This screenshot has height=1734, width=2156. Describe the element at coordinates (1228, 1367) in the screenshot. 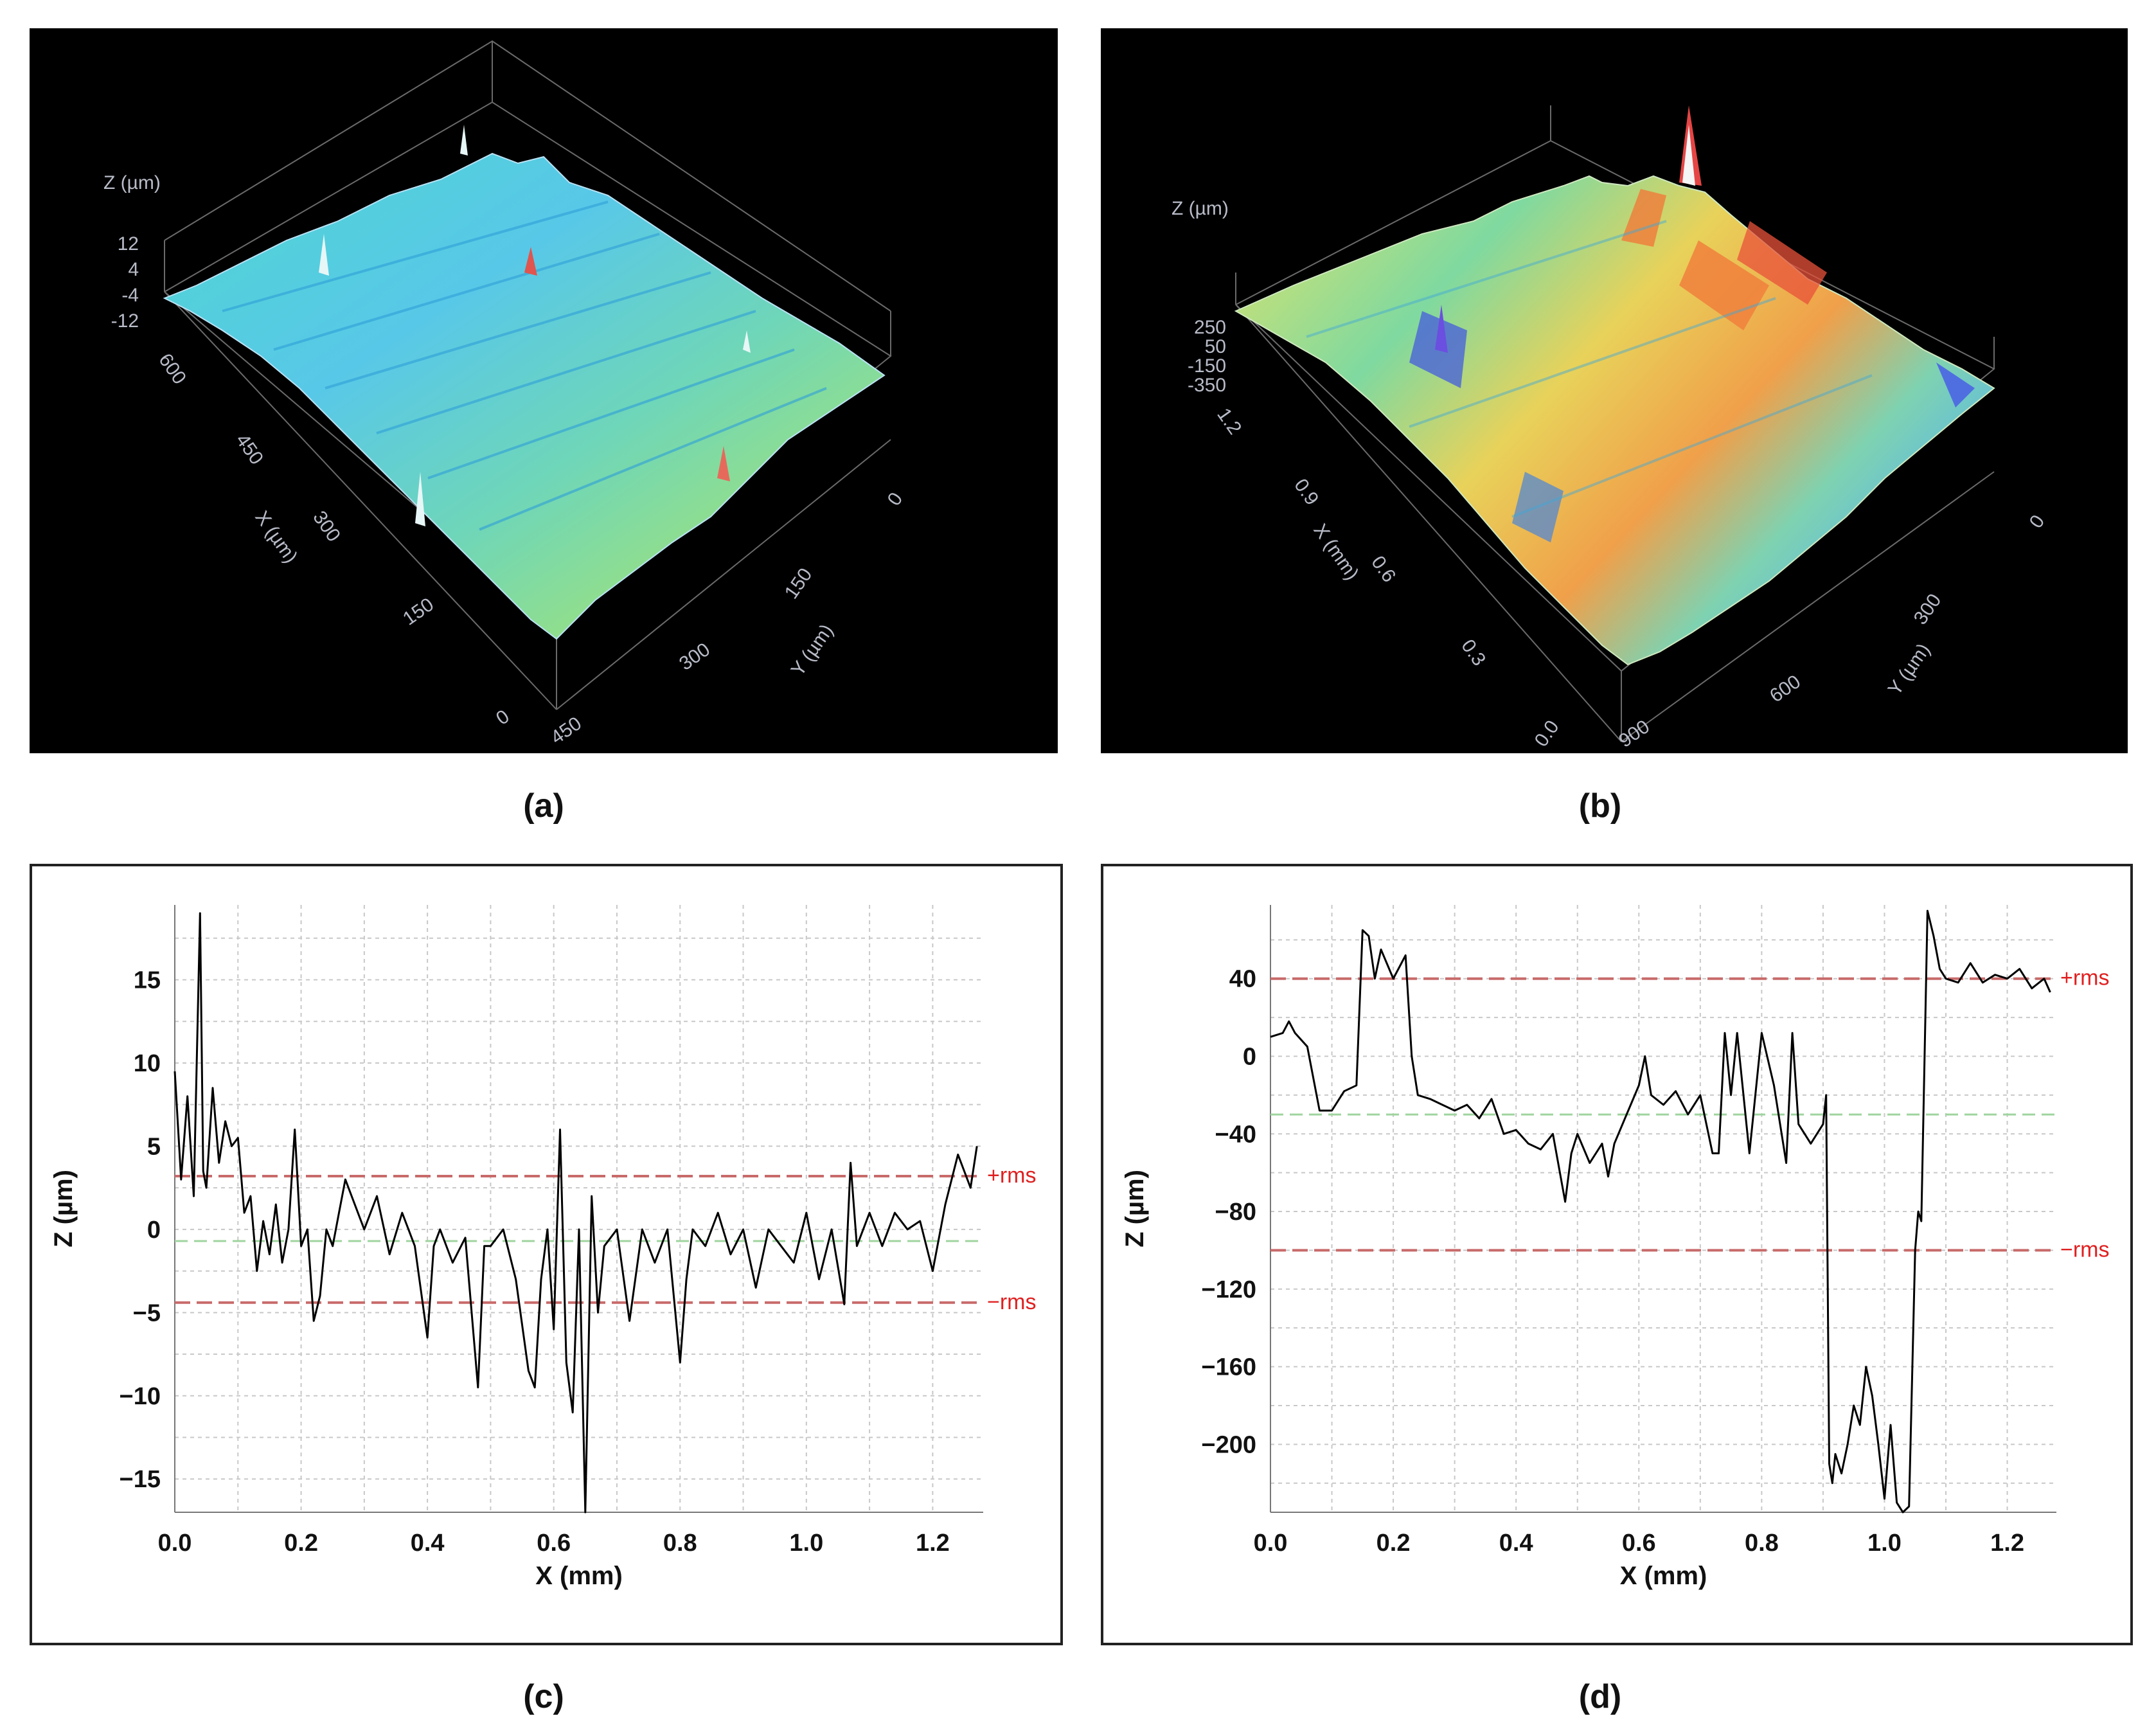

I see `y-tick-label: −160` at that location.